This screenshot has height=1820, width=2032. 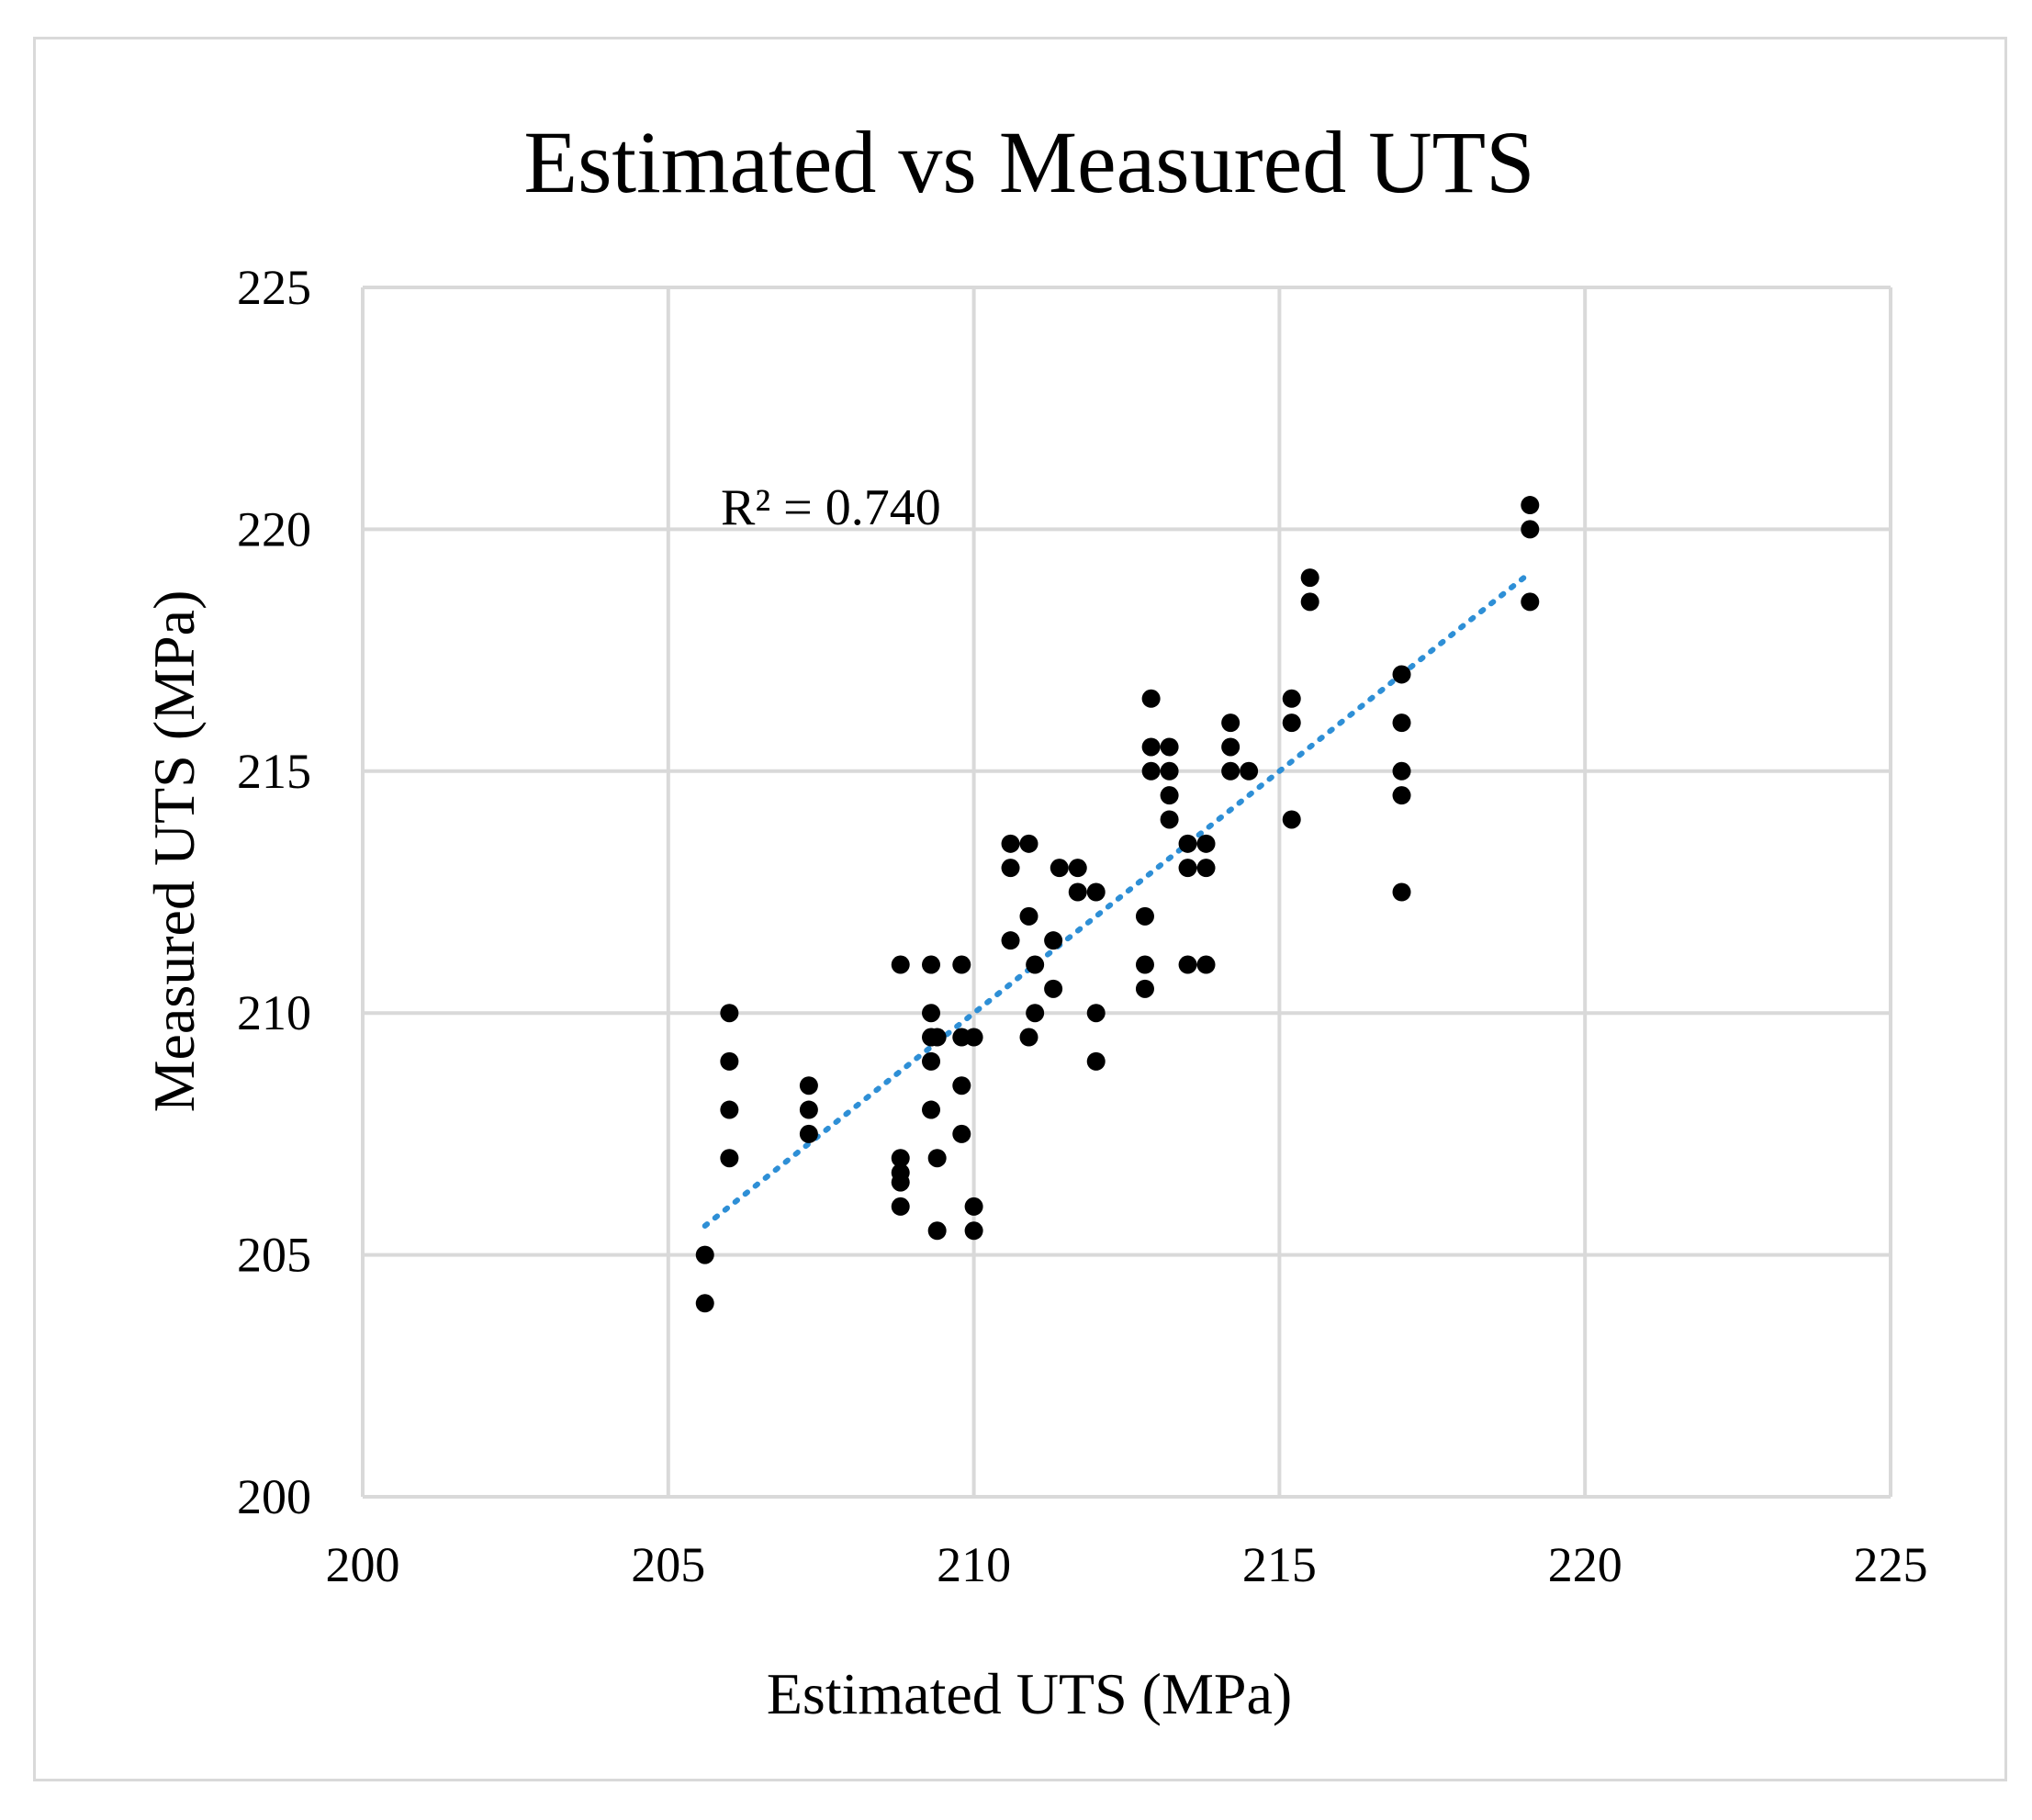 I want to click on y-tick-label-205: 205, so click(x=274, y=1255).